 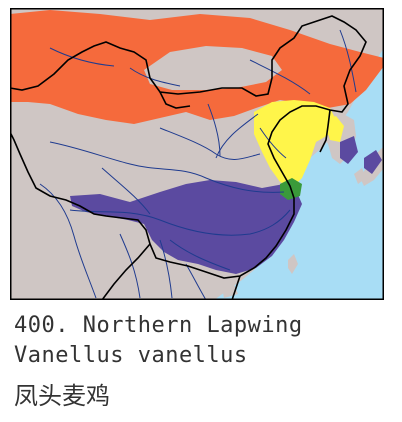 I want to click on wintering-range-korea, so click(x=349, y=150).